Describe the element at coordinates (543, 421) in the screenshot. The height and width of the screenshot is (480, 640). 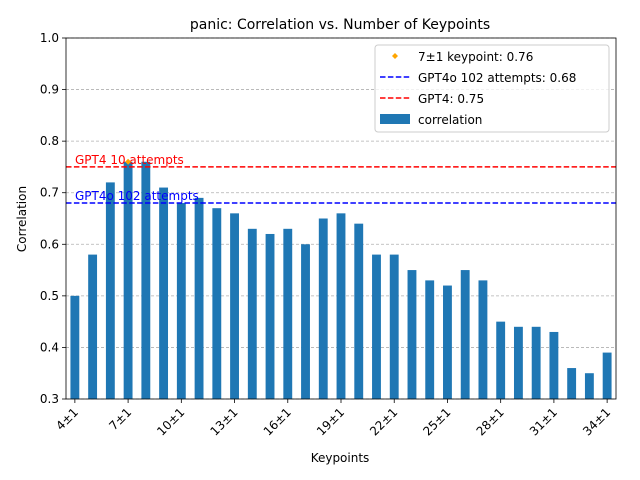
I see `x-tick-label: 31±1` at that location.